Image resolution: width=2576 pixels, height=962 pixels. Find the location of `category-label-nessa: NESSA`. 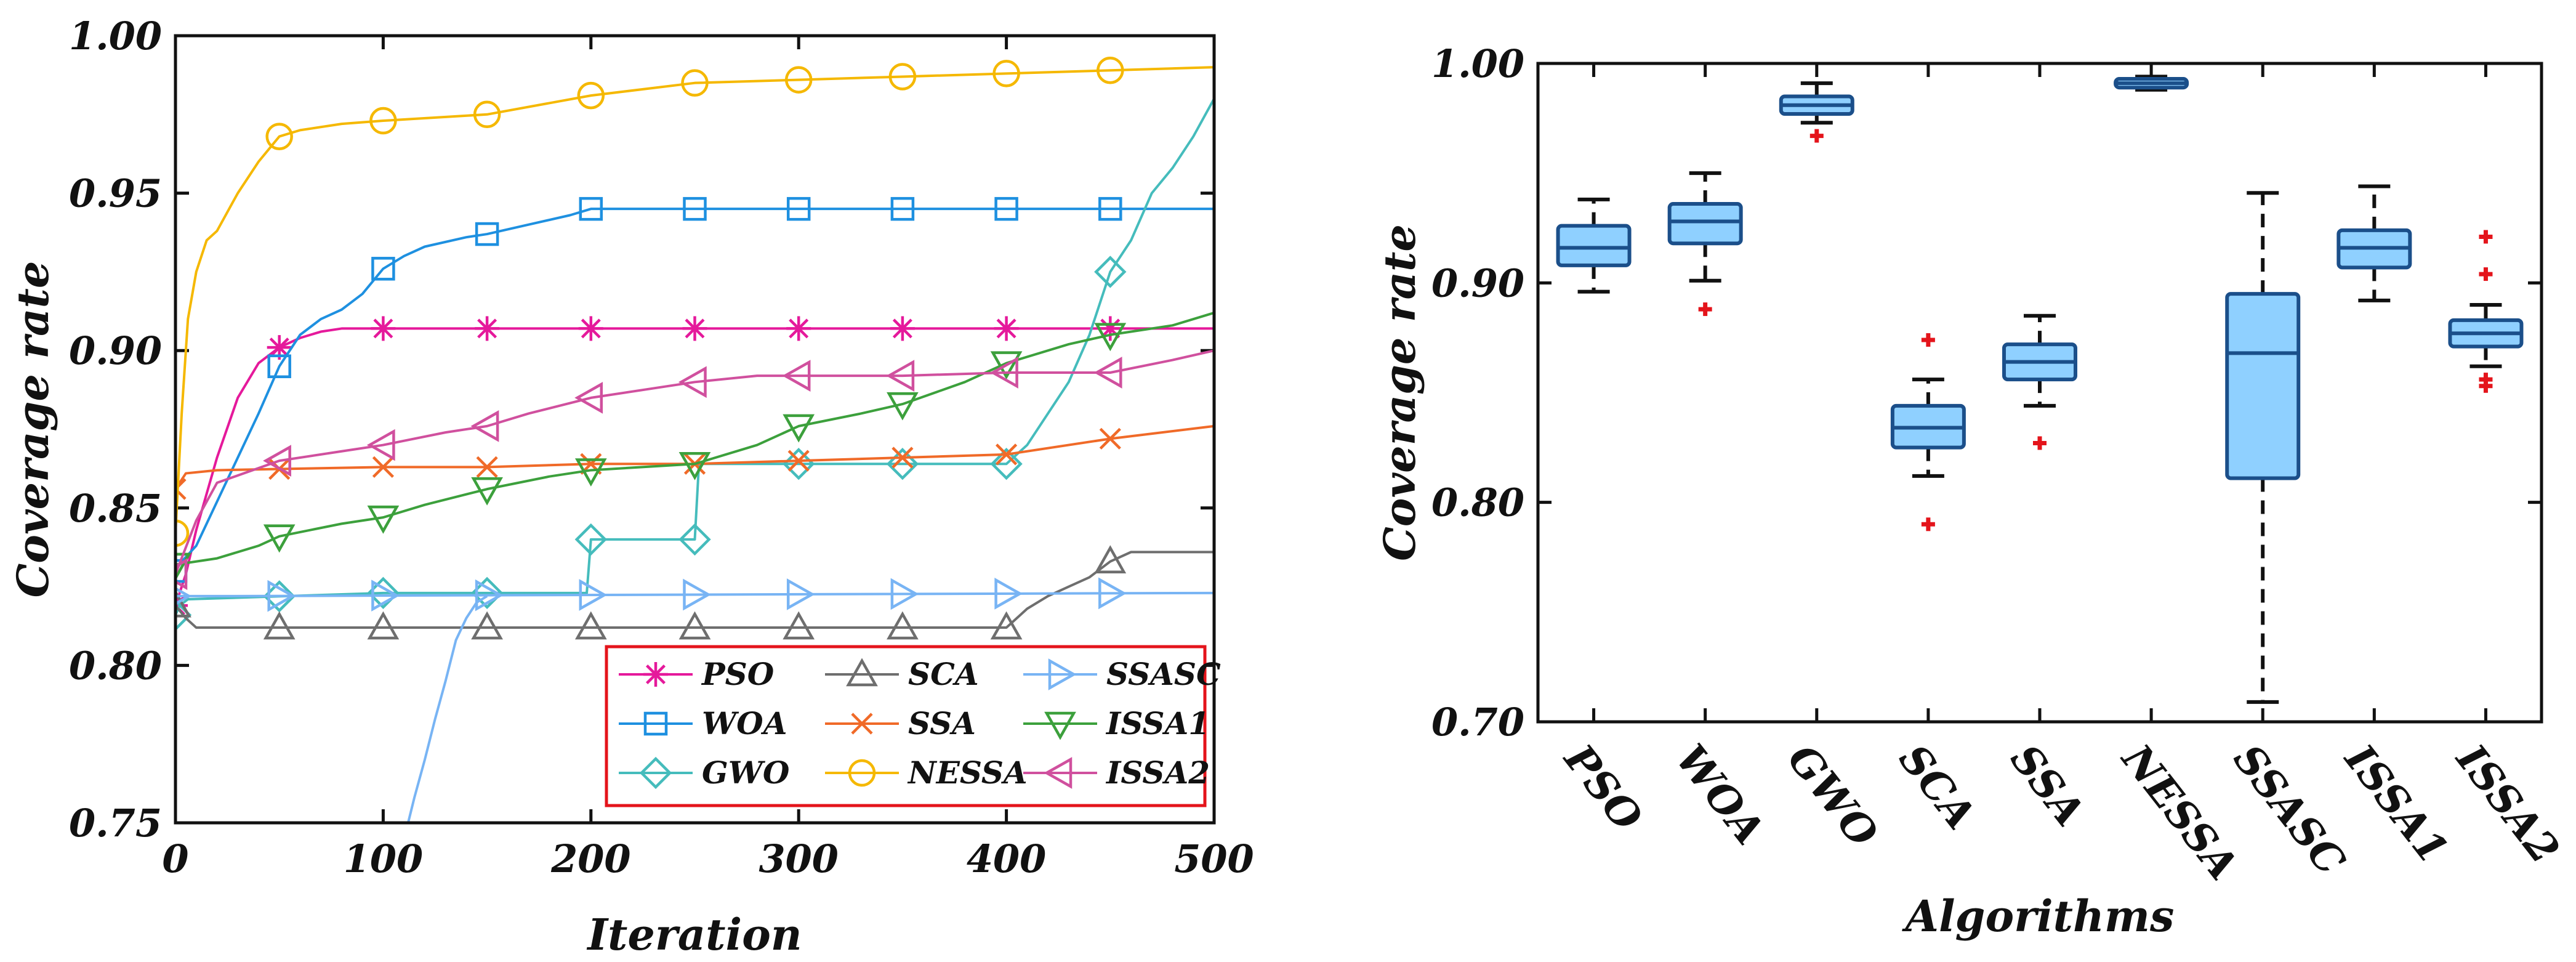

category-label-nessa: NESSA is located at coordinates (2179, 811).